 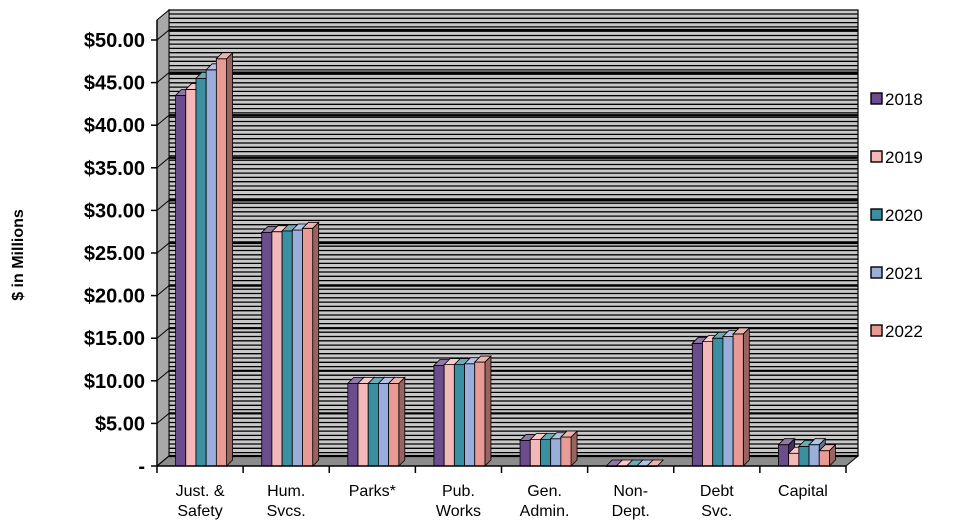 What do you see at coordinates (114, 126) in the screenshot?
I see `y-tick-label: $40.00` at bounding box center [114, 126].